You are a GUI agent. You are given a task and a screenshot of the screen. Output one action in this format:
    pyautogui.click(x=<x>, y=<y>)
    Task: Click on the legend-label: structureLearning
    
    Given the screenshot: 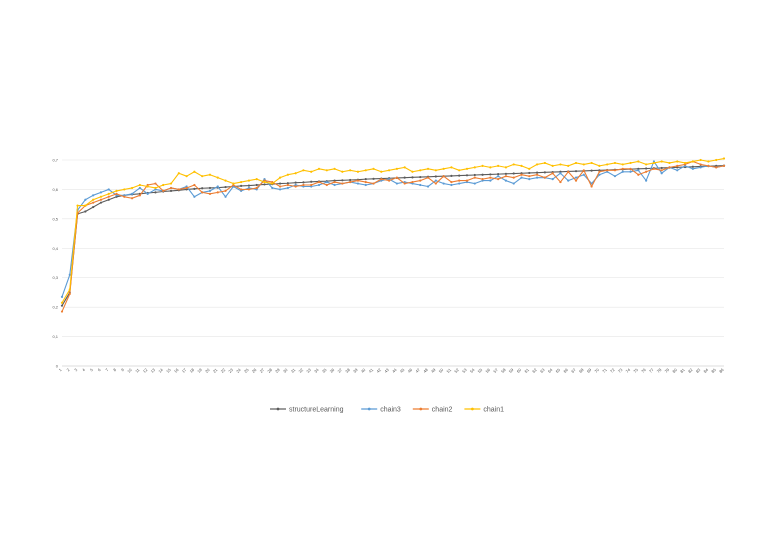 What is the action you would take?
    pyautogui.click(x=316, y=410)
    